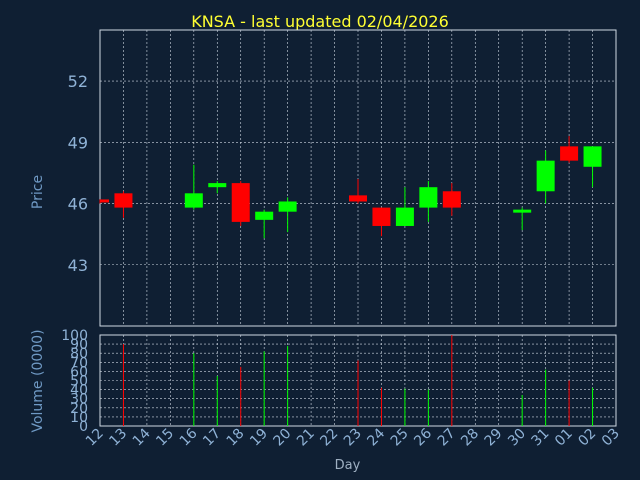 The image size is (640, 480). What do you see at coordinates (470, 438) in the screenshot?
I see `day-tick-label: 28` at bounding box center [470, 438].